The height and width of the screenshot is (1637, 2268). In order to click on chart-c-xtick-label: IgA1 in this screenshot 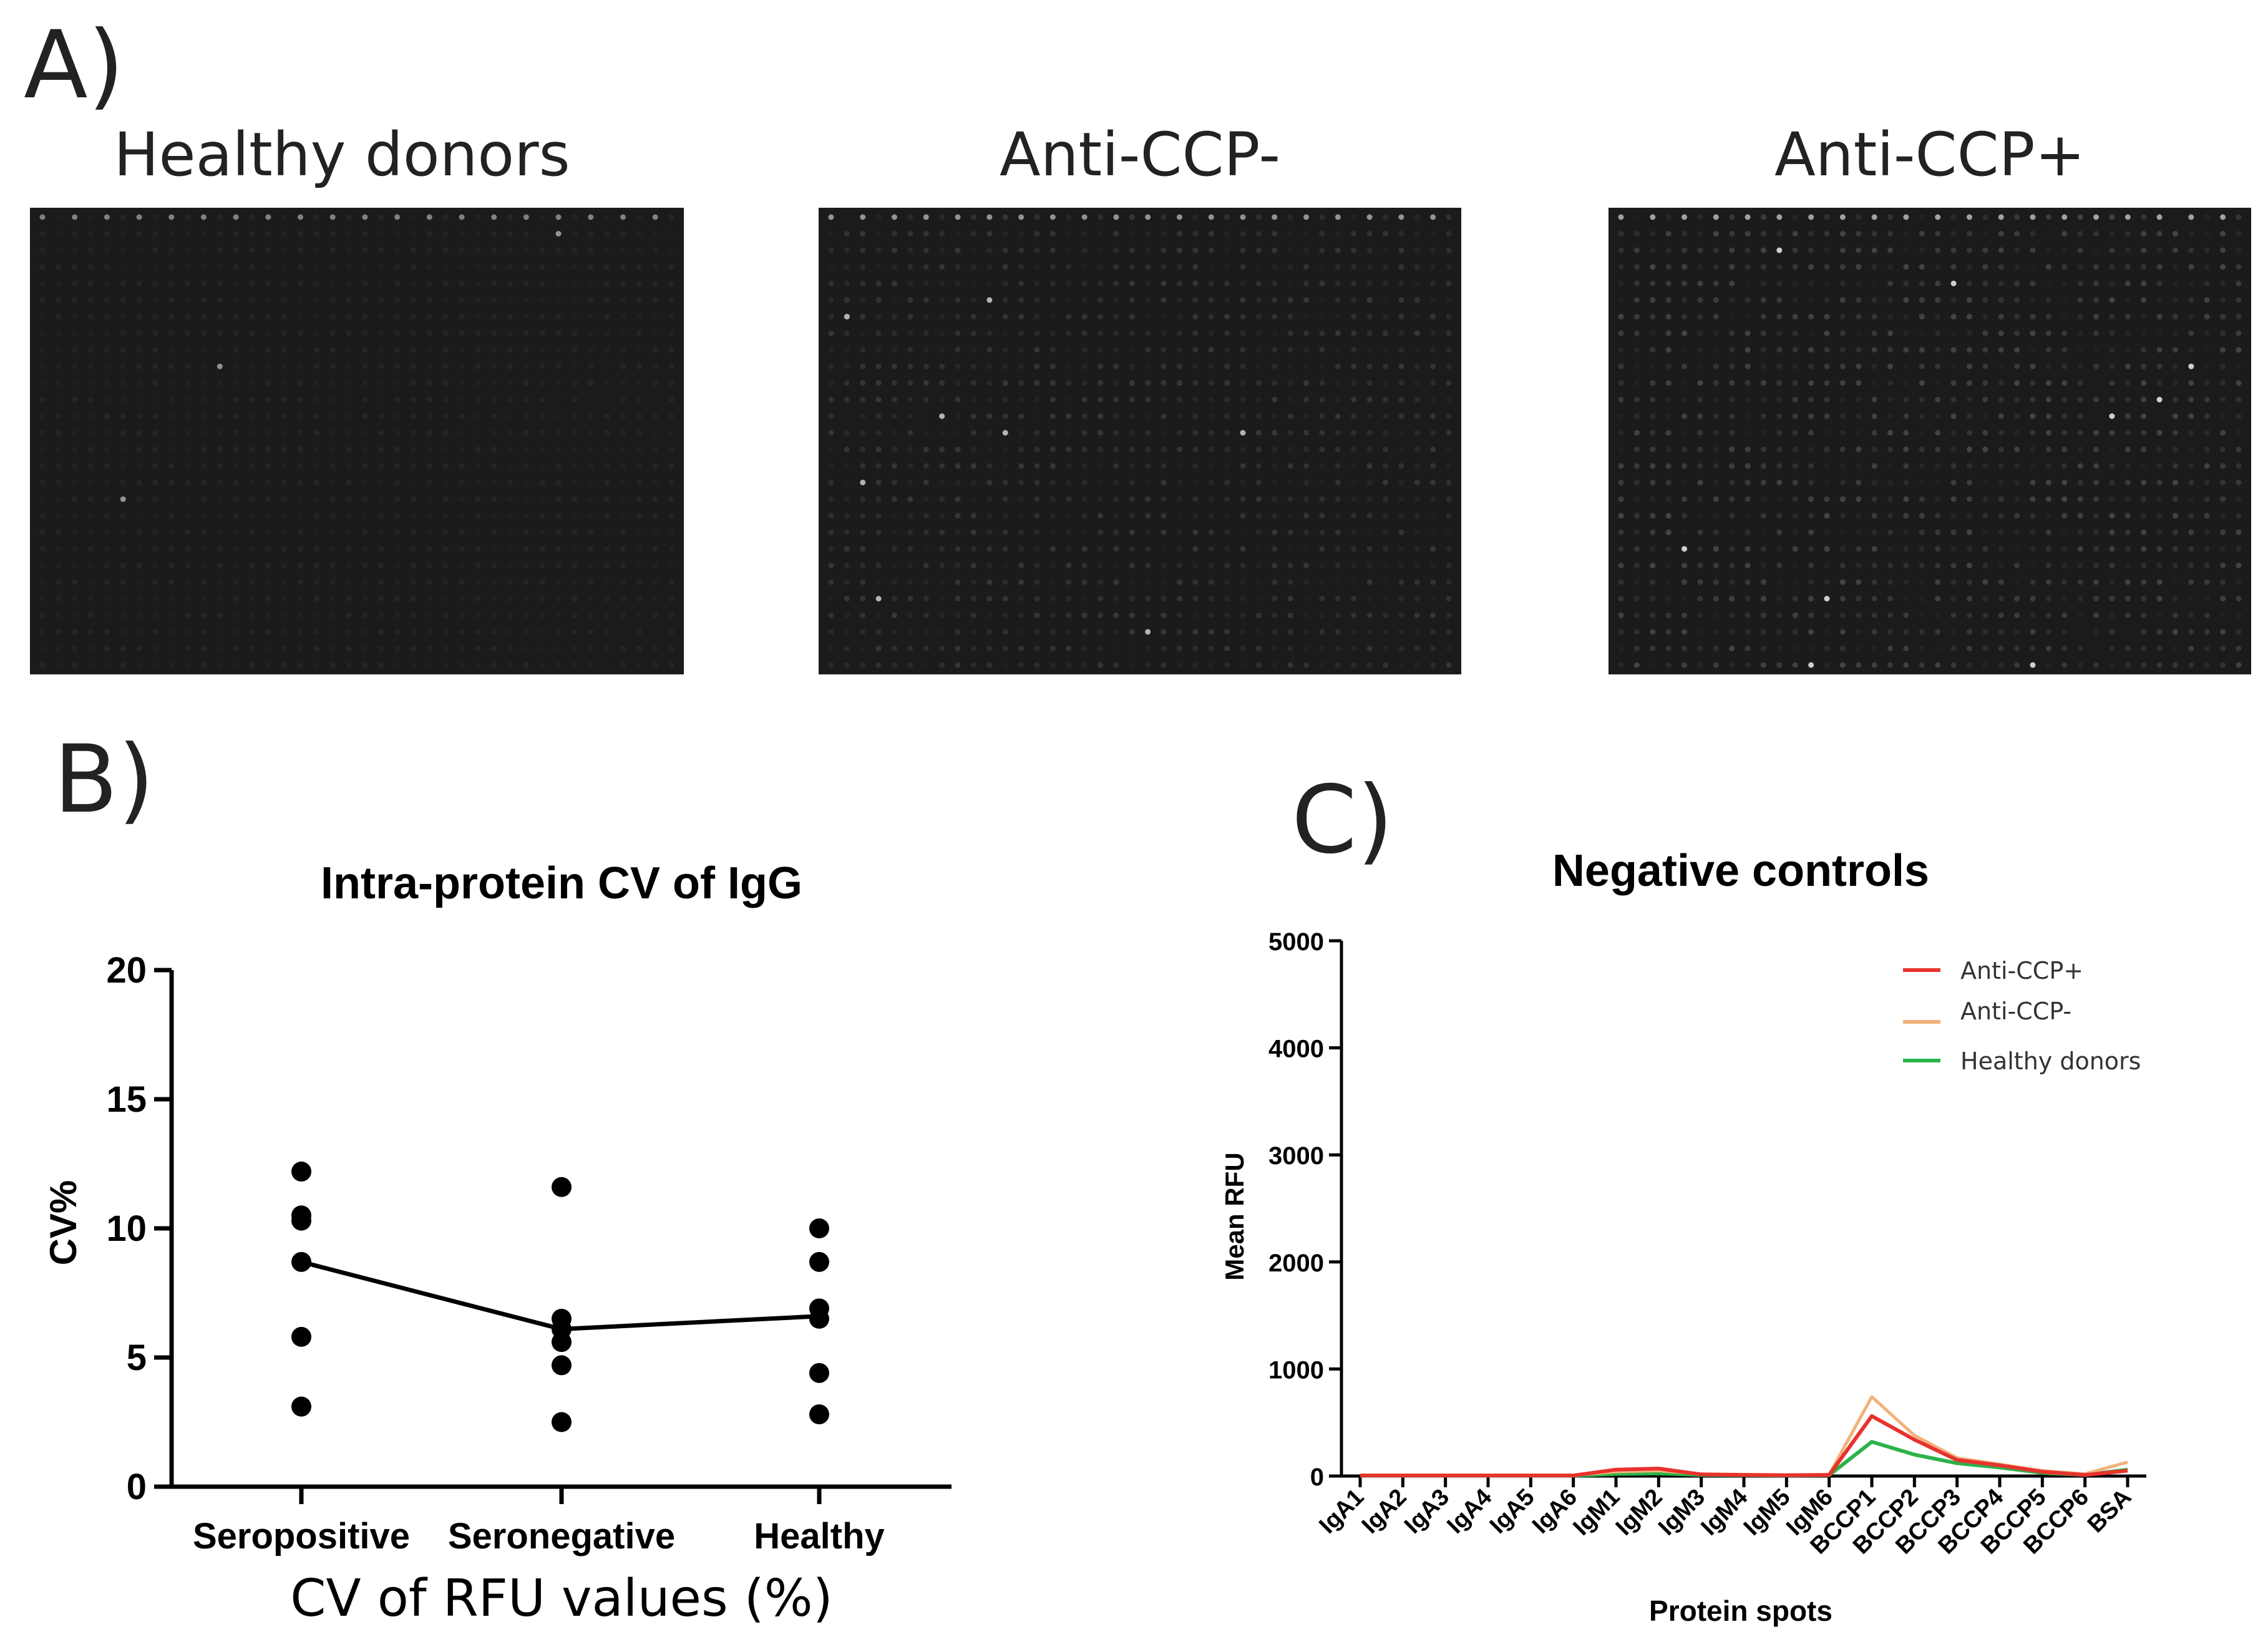, I will do `click(1341, 1512)`.